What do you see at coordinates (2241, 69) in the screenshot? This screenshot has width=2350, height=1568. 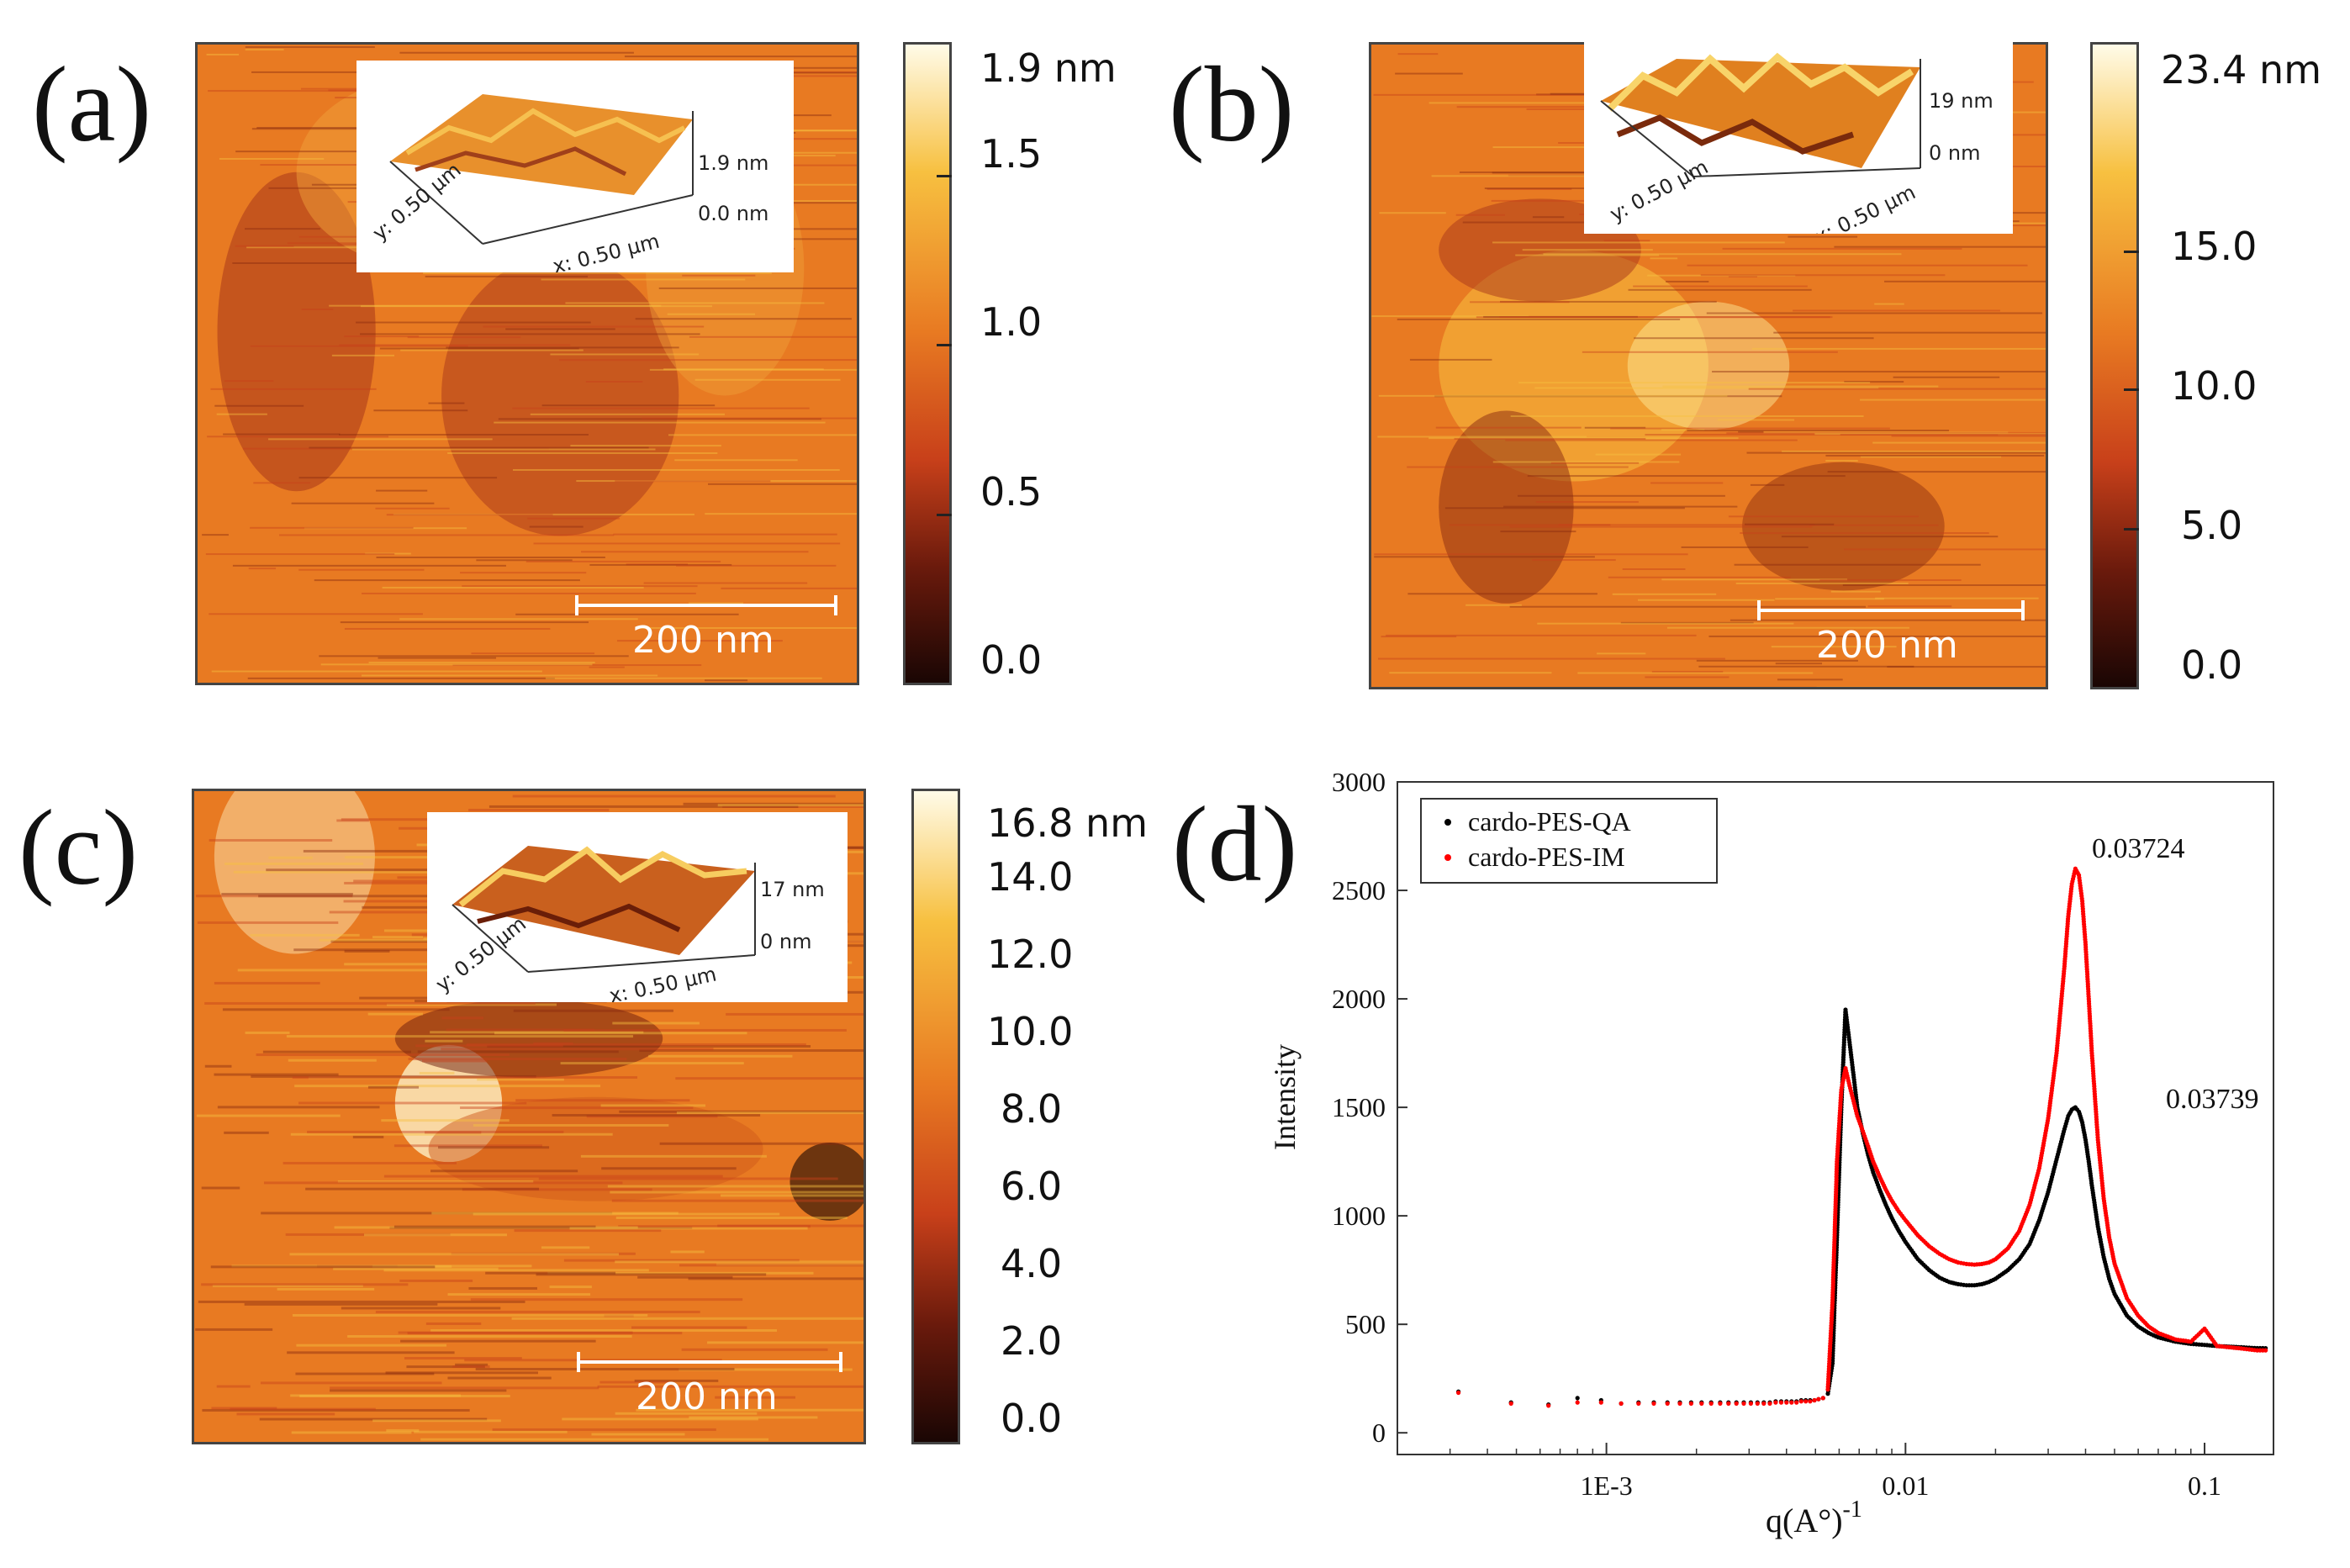 I see `colorbar-label-b-0: 23.4 nm` at bounding box center [2241, 69].